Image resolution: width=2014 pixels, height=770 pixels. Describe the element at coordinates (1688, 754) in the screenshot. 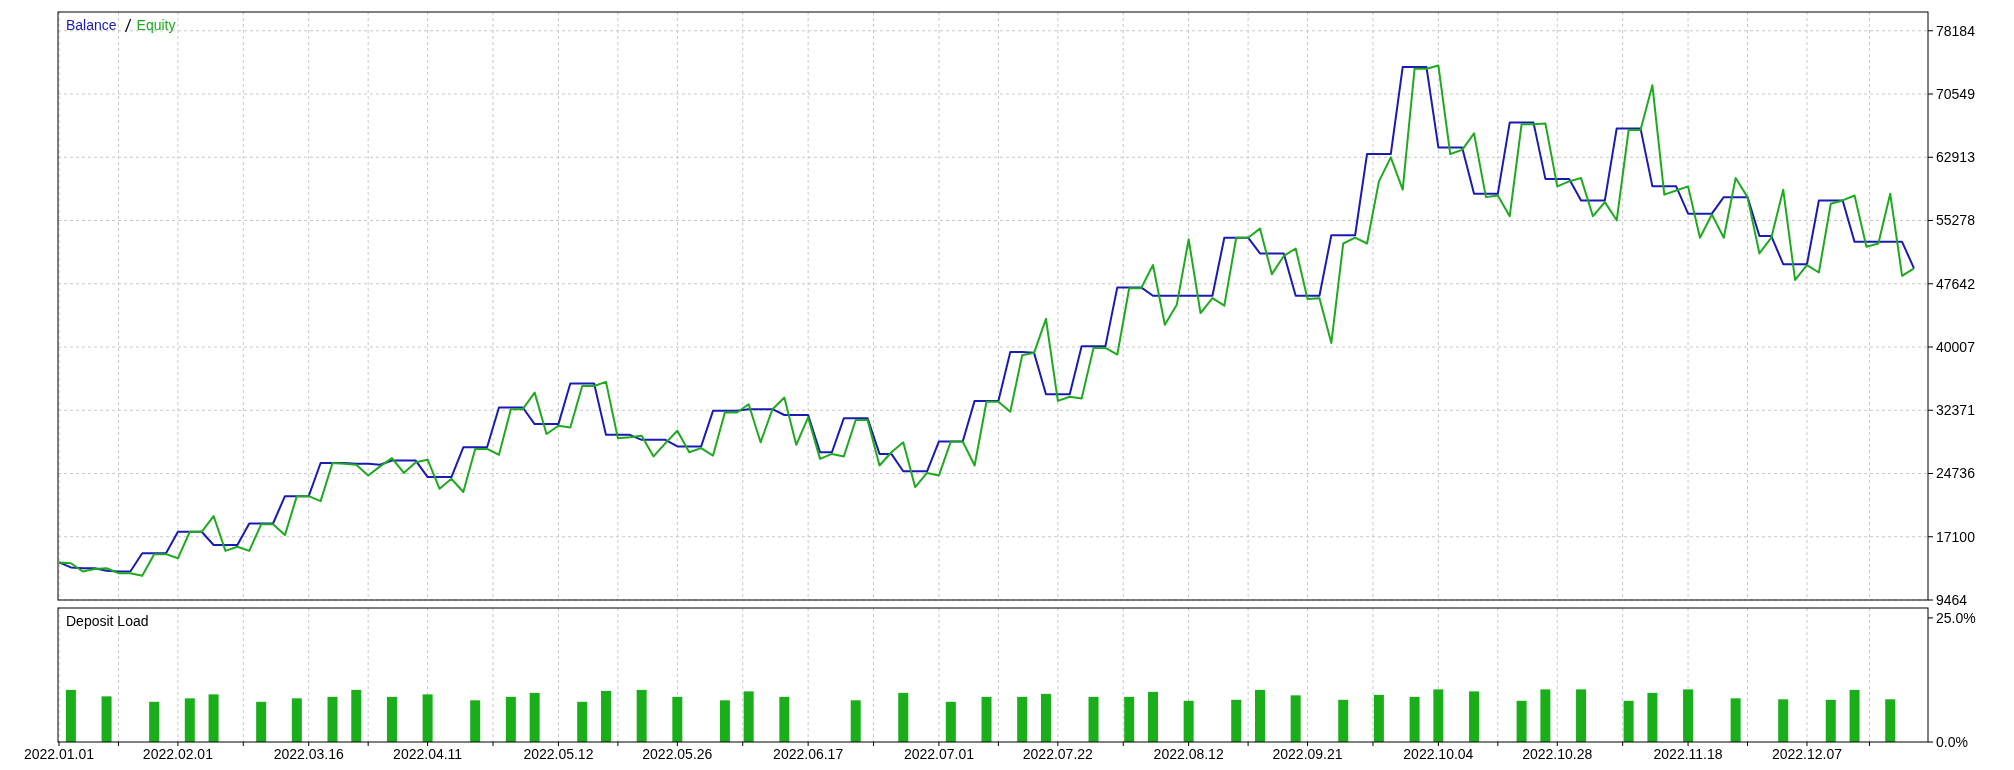

I see `x-tick-label: 2022.11.18` at that location.